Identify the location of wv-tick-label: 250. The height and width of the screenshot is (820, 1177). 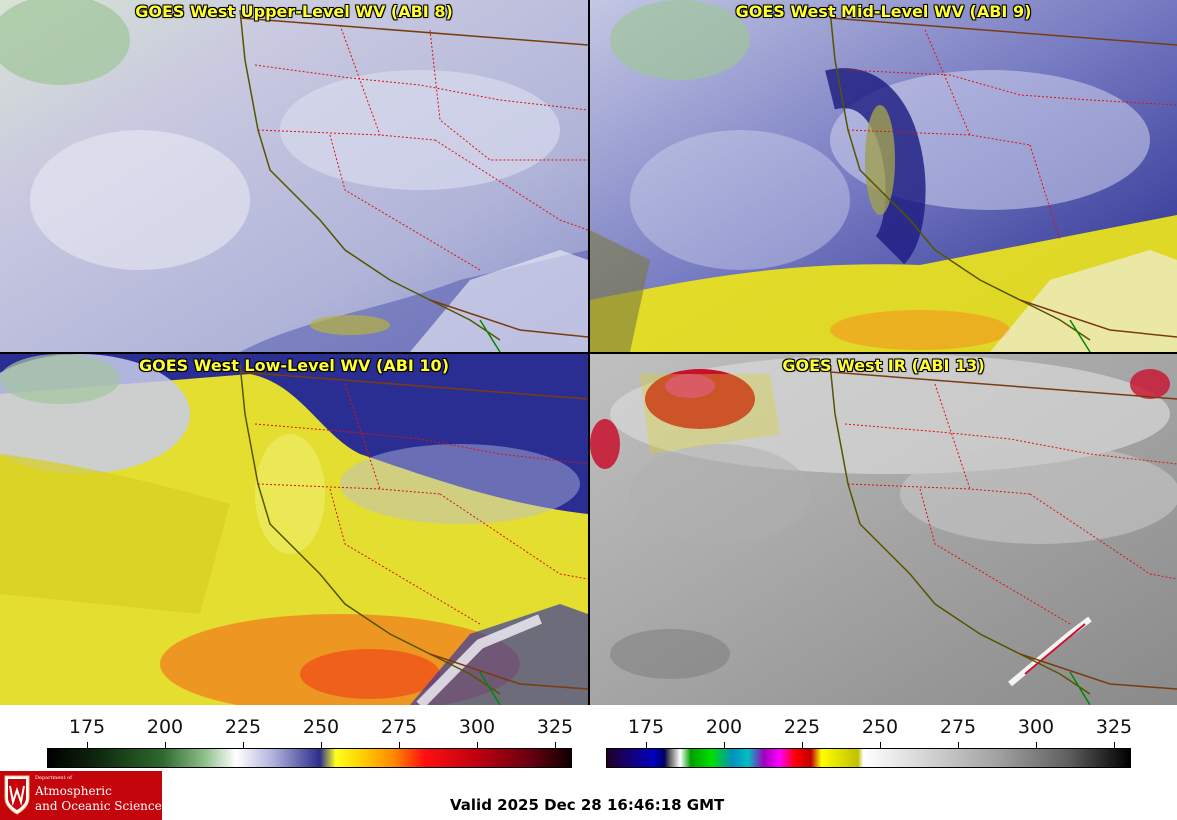
(321, 727).